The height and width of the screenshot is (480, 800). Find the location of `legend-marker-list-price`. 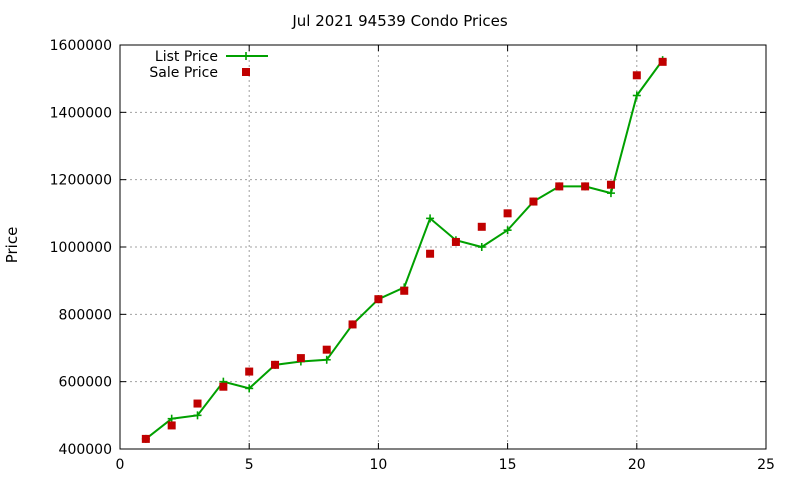

legend-marker-list-price is located at coordinates (246, 56).